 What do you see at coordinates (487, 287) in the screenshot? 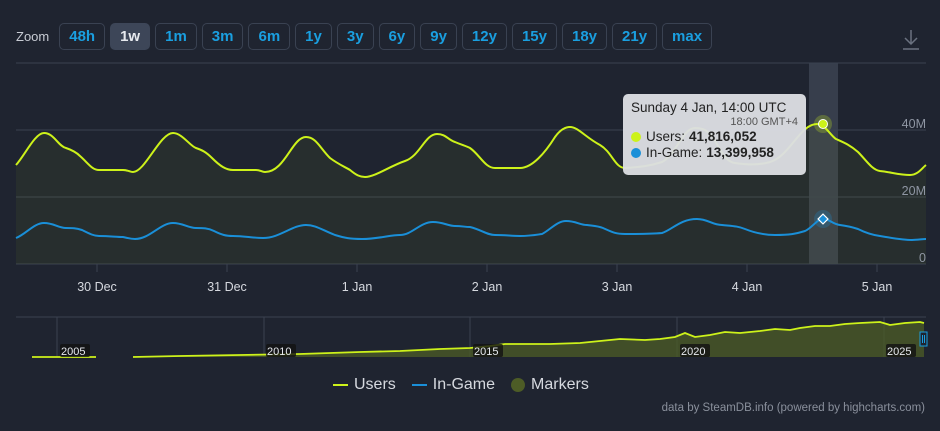
I see `x-label-2-jan: 2 Jan` at bounding box center [487, 287].